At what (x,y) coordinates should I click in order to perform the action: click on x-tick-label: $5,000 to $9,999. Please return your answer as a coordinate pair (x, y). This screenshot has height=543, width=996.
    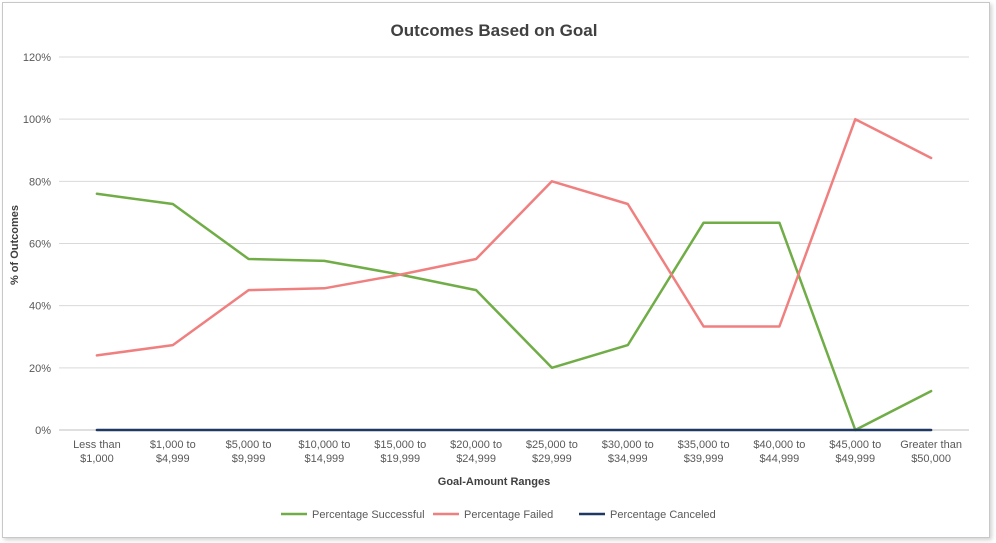
    Looking at the image, I should click on (249, 452).